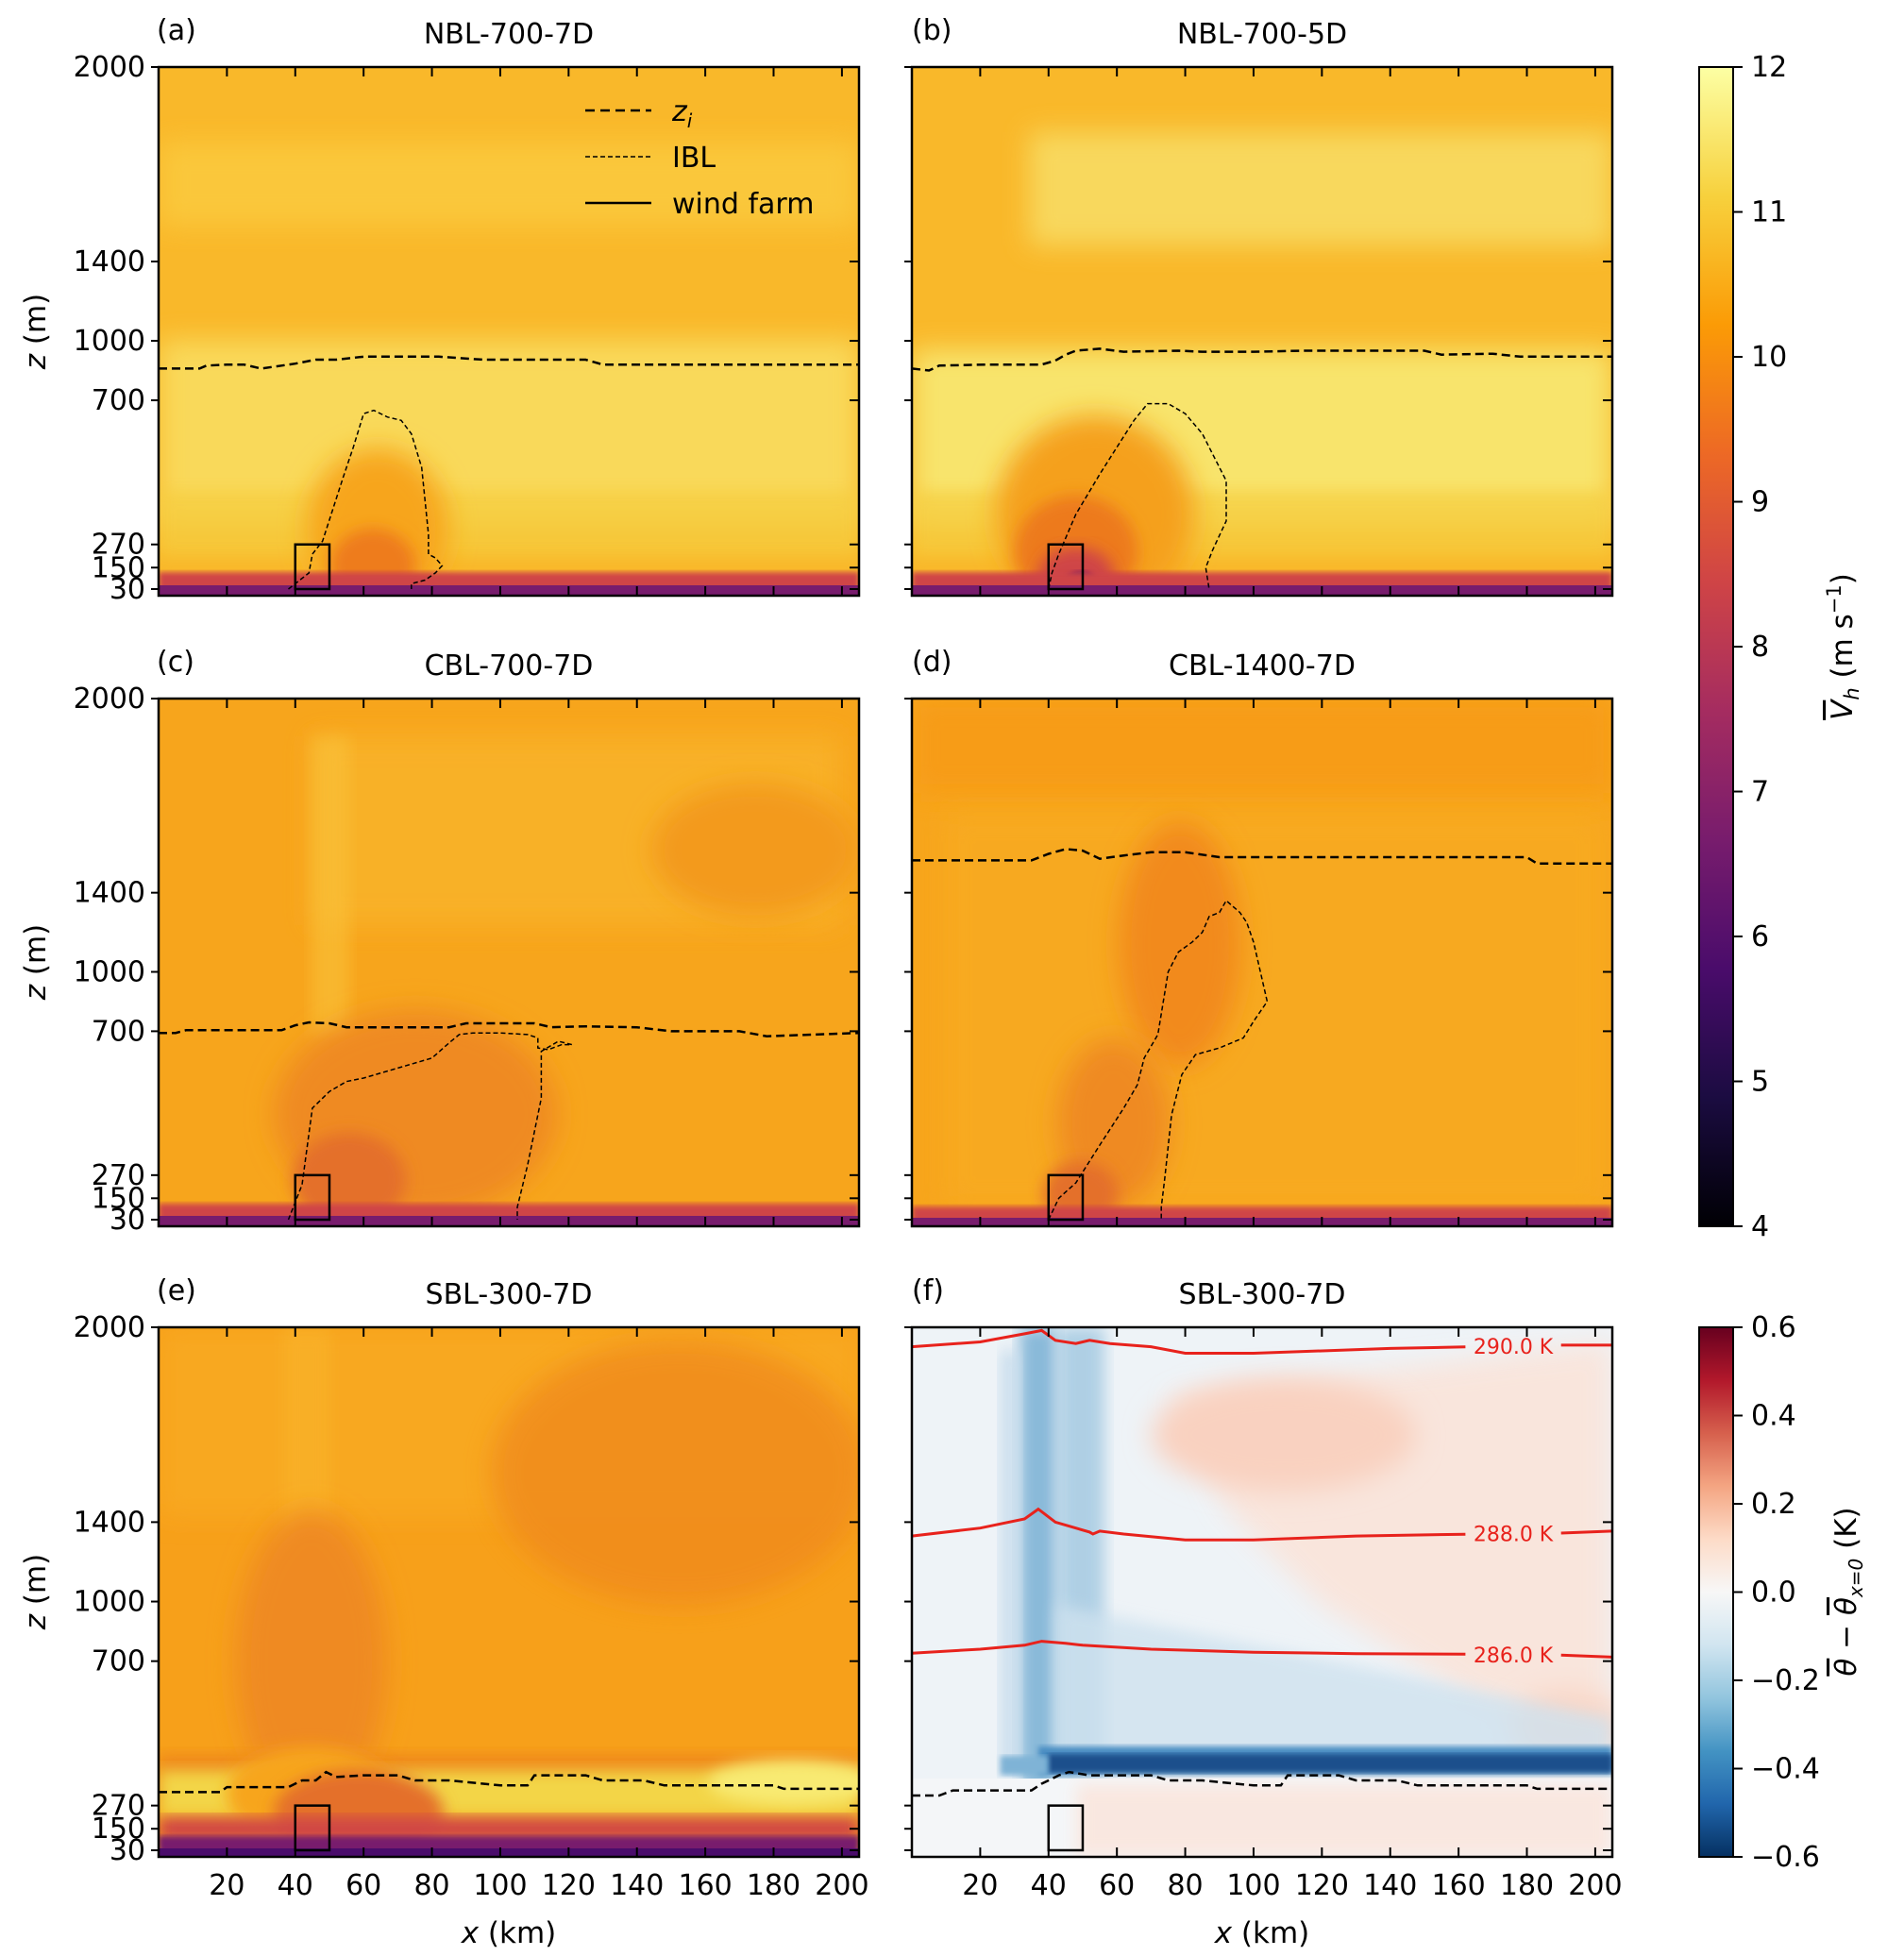 The width and height of the screenshot is (1904, 1956). Describe the element at coordinates (1322, 1885) in the screenshot. I see `x-tick-label-f-120: 120` at that location.